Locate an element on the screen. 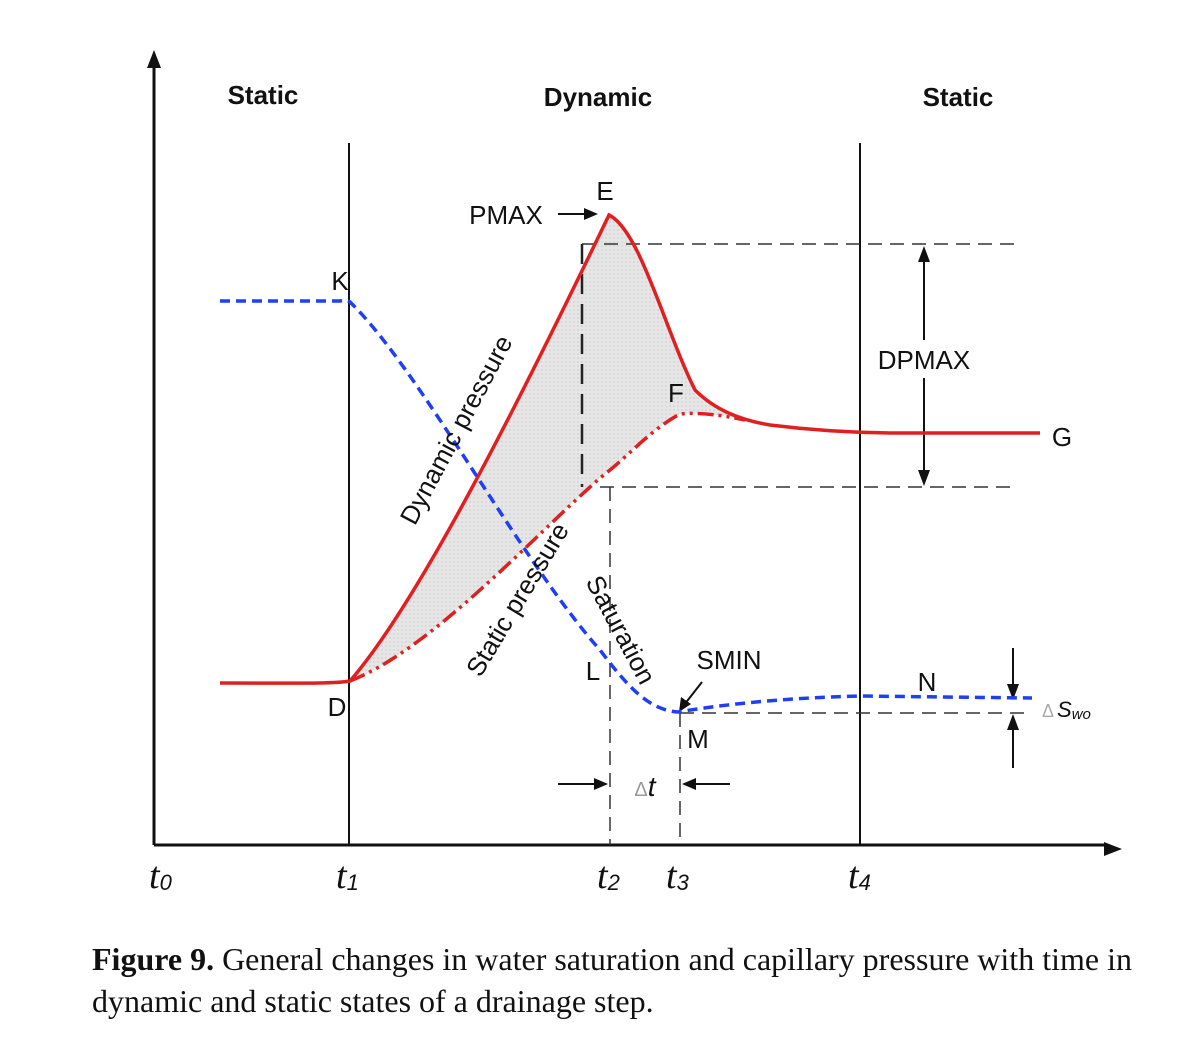 This screenshot has height=1046, width=1200. dpmax-label: DPMAX is located at coordinates (924, 360).